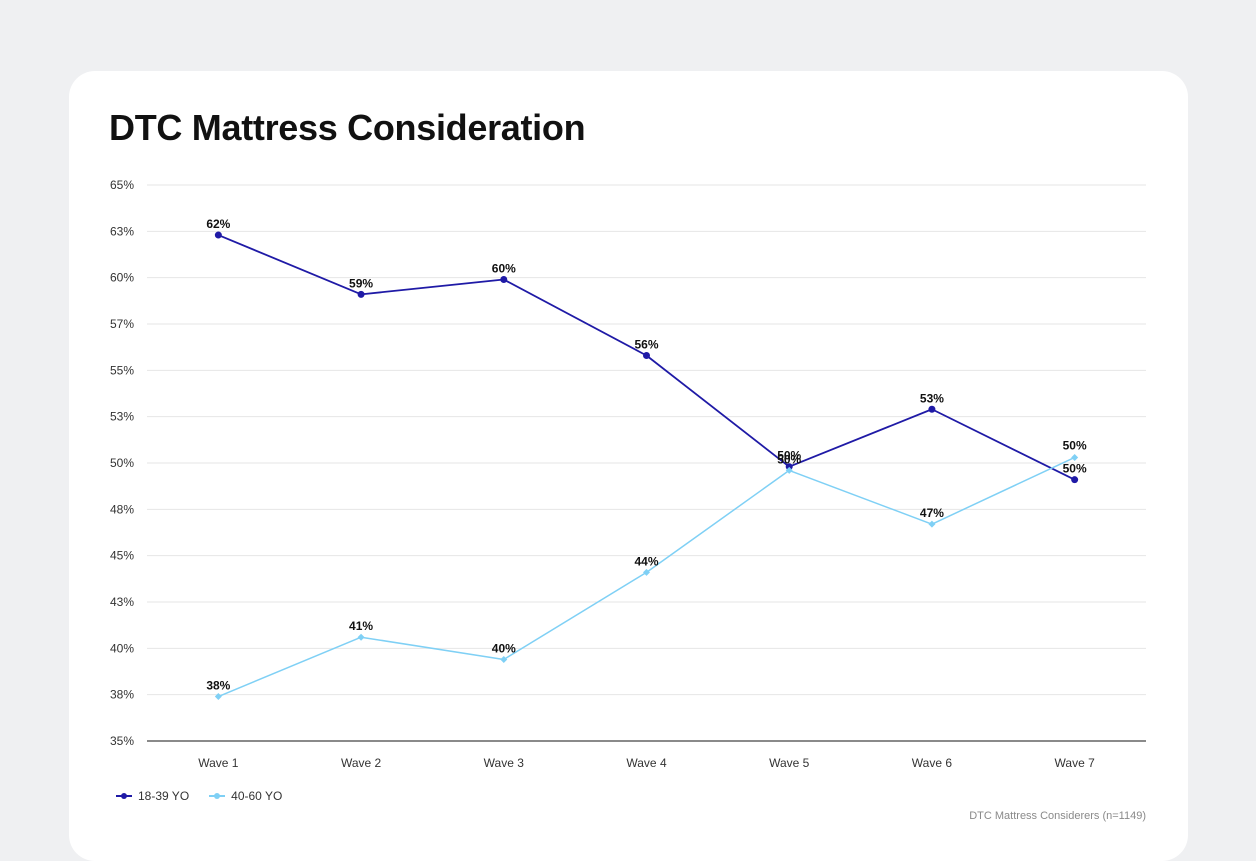 The image size is (1256, 861). Describe the element at coordinates (257, 796) in the screenshot. I see `legend-label-series-2: 40-60 YO` at that location.